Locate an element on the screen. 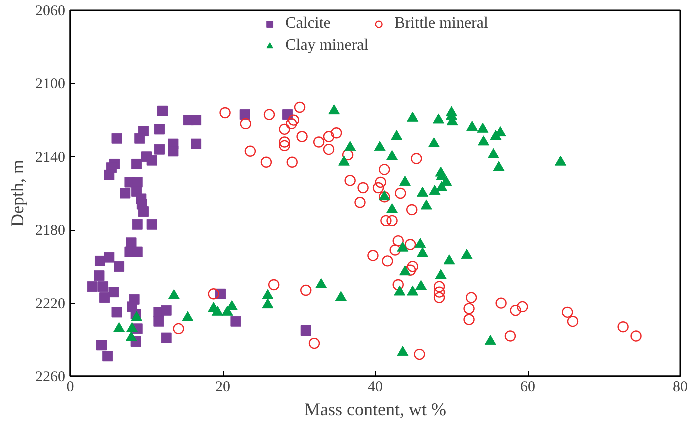  y-tick-label: 2140 is located at coordinates (51, 158).